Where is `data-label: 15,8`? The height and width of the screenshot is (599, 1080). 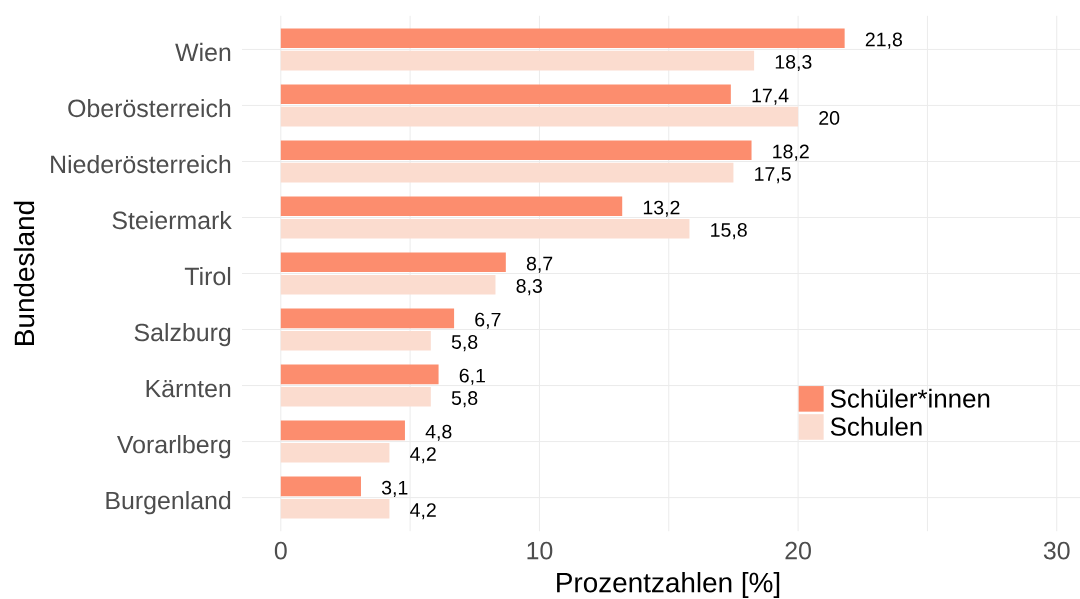
data-label: 15,8 is located at coordinates (729, 231).